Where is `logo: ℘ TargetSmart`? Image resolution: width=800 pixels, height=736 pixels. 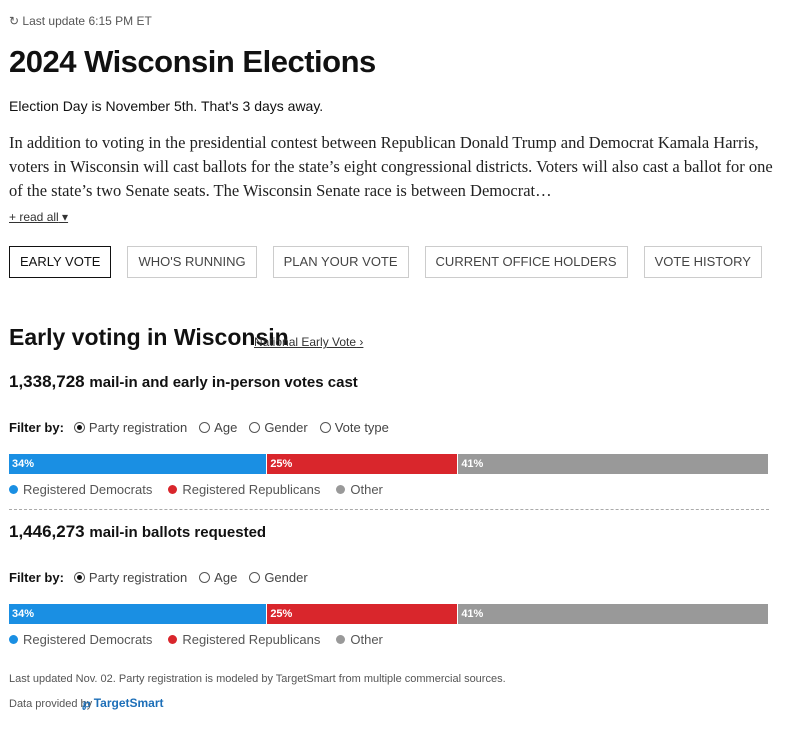
logo: ℘ TargetSmart is located at coordinates (123, 703).